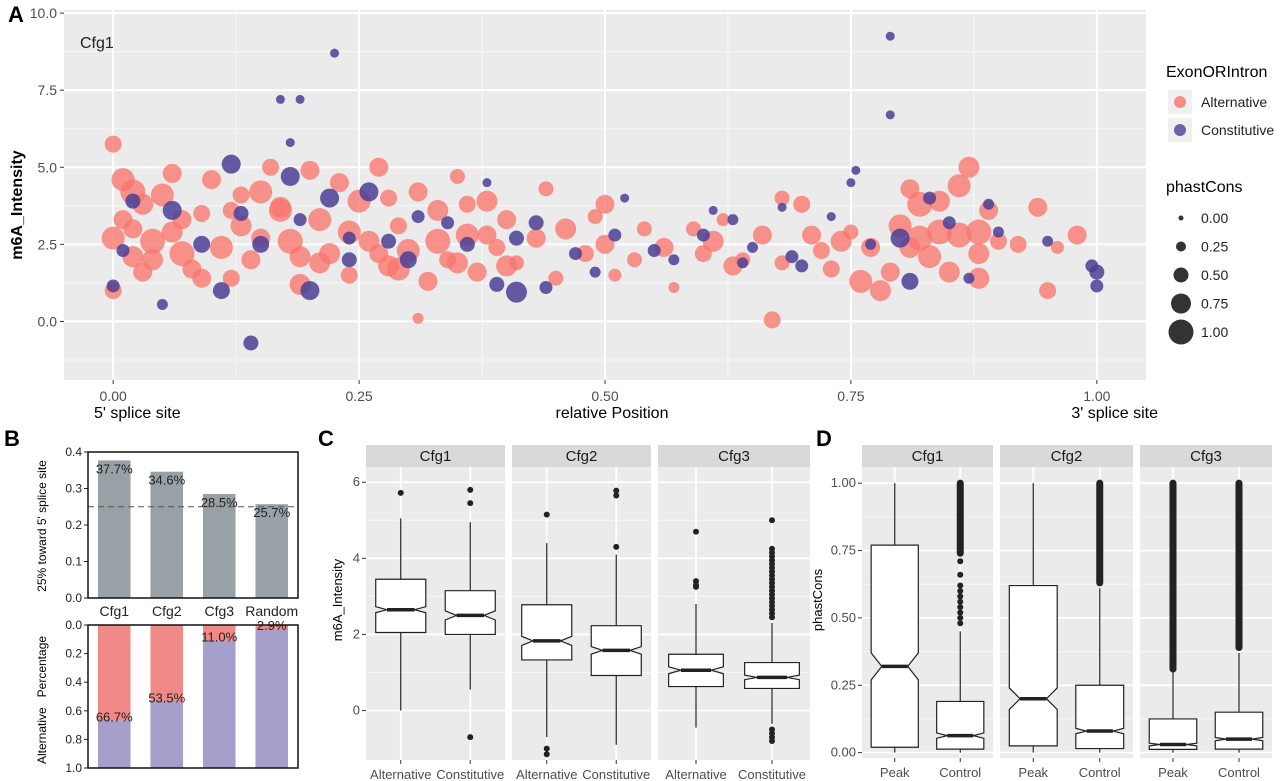 The height and width of the screenshot is (781, 1280). Describe the element at coordinates (1214, 304) in the screenshot. I see `legend-size-label: 0.75` at that location.